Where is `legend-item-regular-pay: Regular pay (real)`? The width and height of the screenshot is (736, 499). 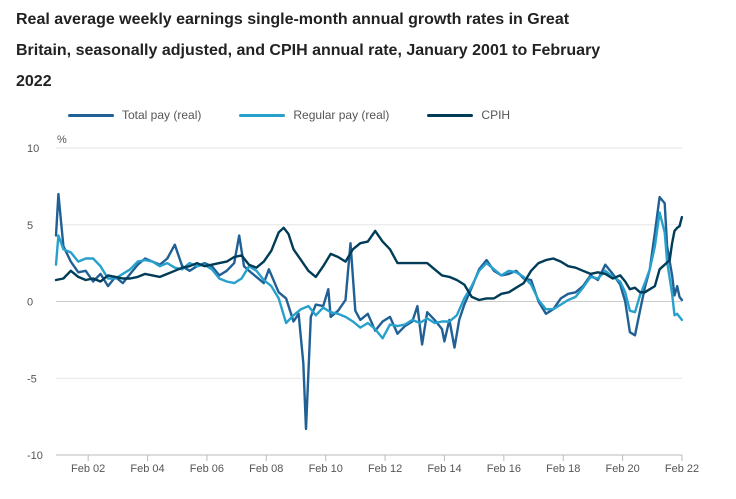
legend-item-regular-pay: Regular pay (real) is located at coordinates (314, 115).